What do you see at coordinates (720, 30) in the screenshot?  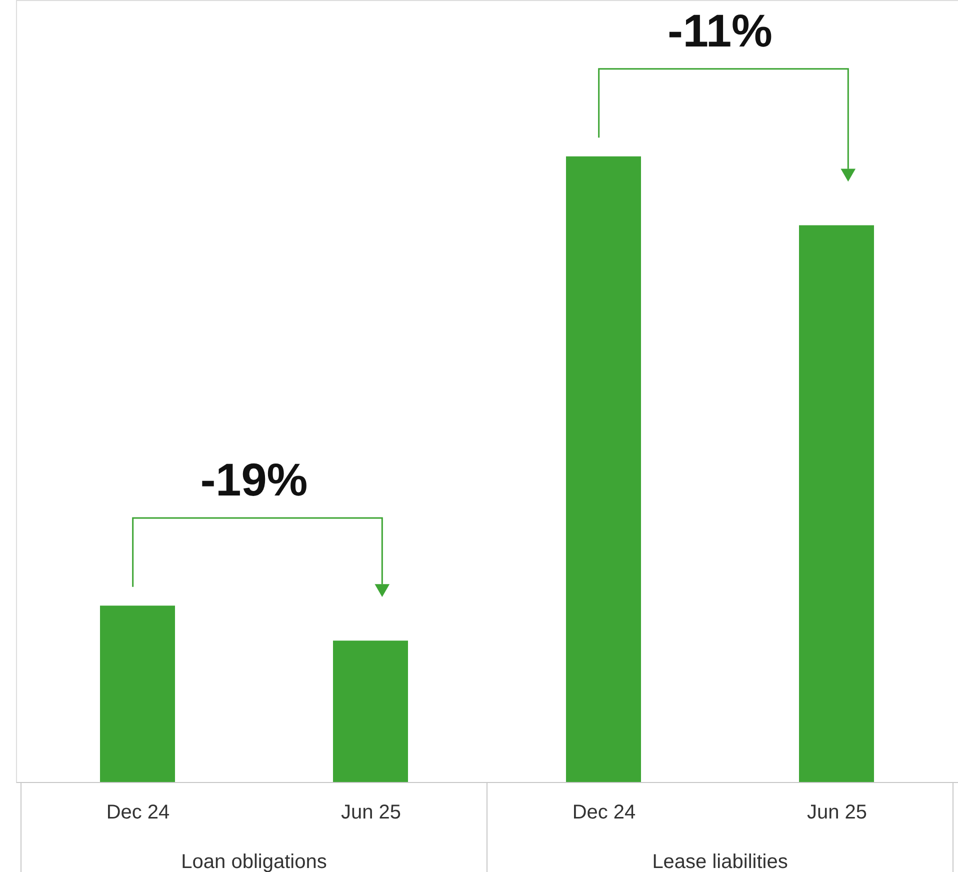 I see `text: -11%` at bounding box center [720, 30].